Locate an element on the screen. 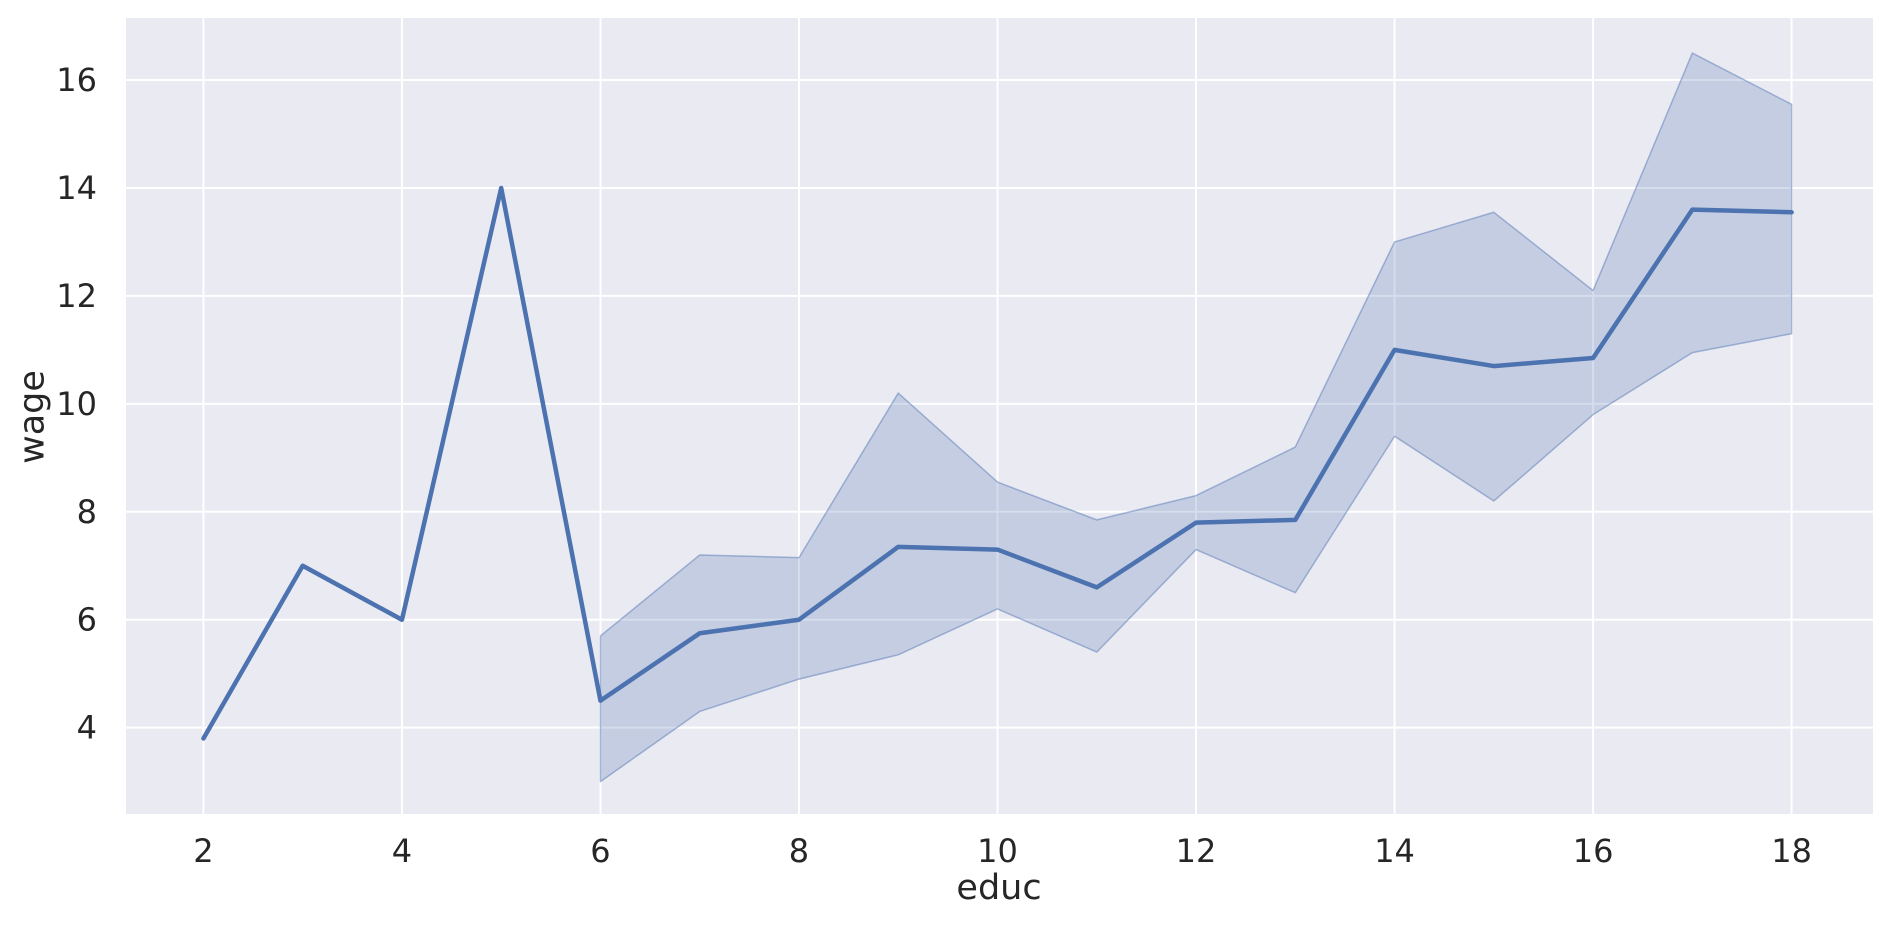 This screenshot has height=928, width=1890. y-axis-label: wage is located at coordinates (32, 417).